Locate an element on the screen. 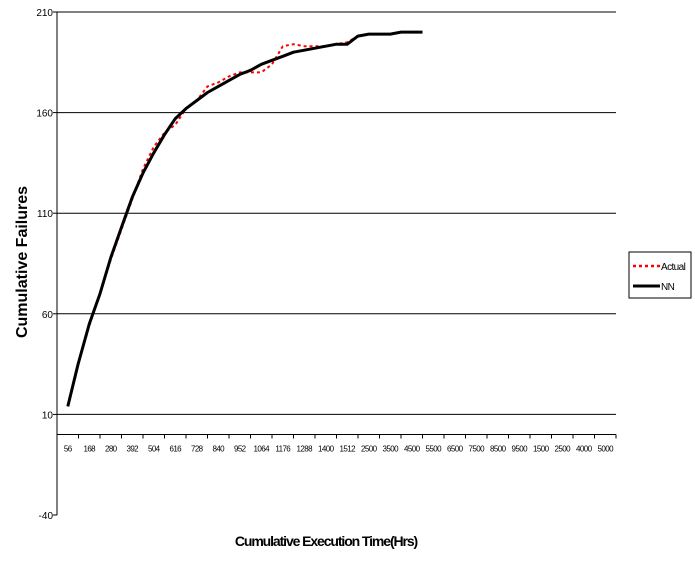 The height and width of the screenshot is (561, 695). x-tick-label: 1176 is located at coordinates (283, 449).